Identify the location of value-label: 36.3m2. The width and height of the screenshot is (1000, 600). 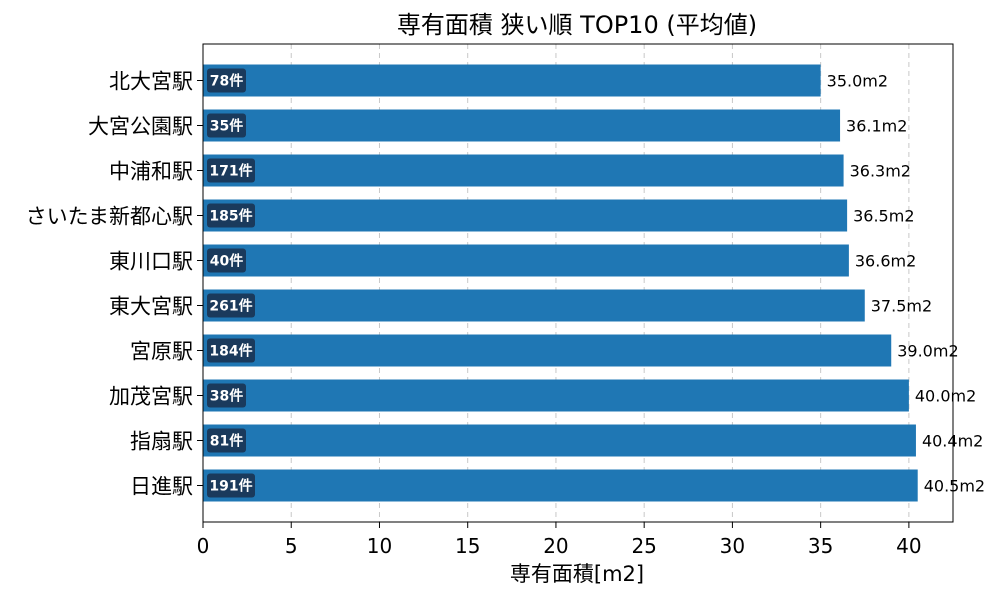
(880, 171).